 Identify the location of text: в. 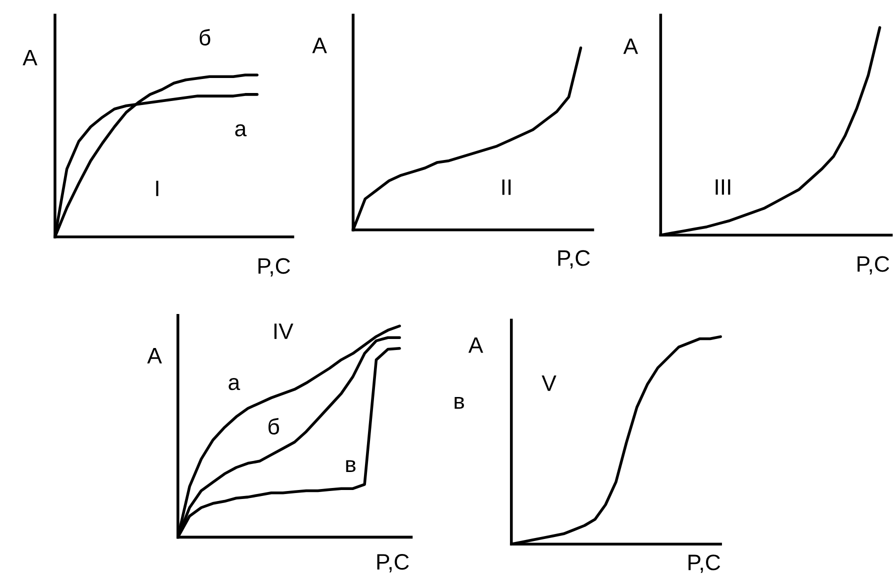
(459, 403).